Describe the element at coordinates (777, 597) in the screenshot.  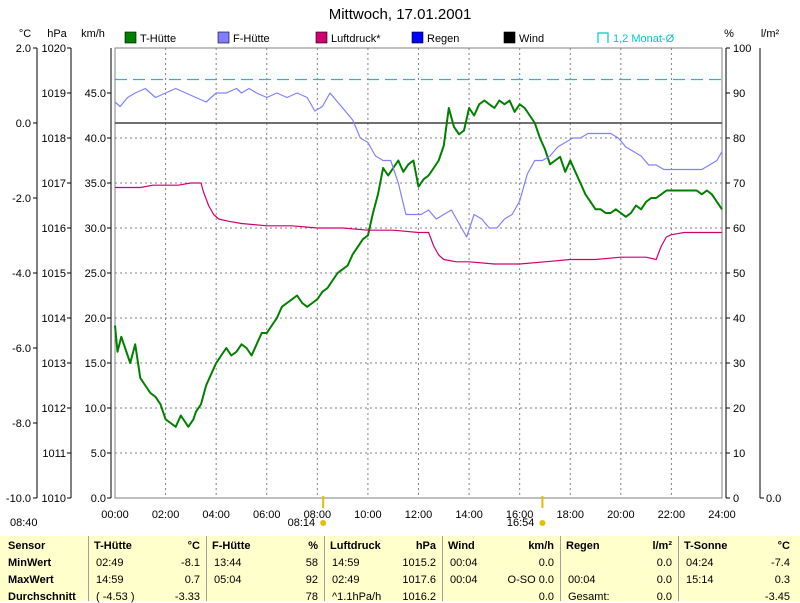
I see `stats-cell-value: -3.45` at that location.